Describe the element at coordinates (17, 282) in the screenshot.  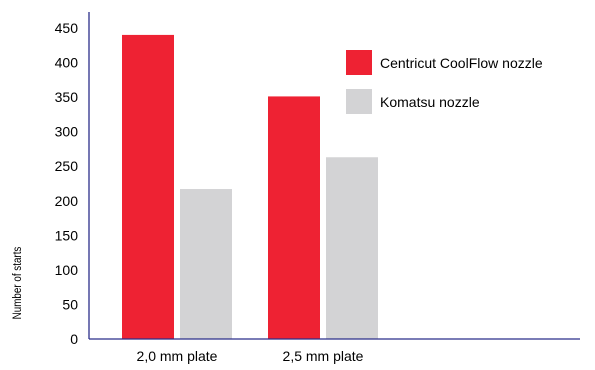
I see `y-axis-label: Number of starts` at that location.